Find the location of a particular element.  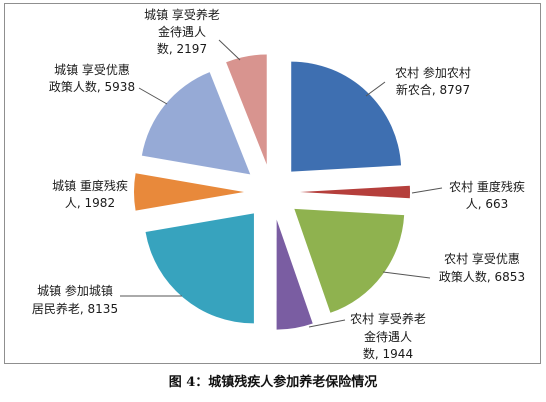

data-label-line: 城镇 享受养老 is located at coordinates (182, 14).